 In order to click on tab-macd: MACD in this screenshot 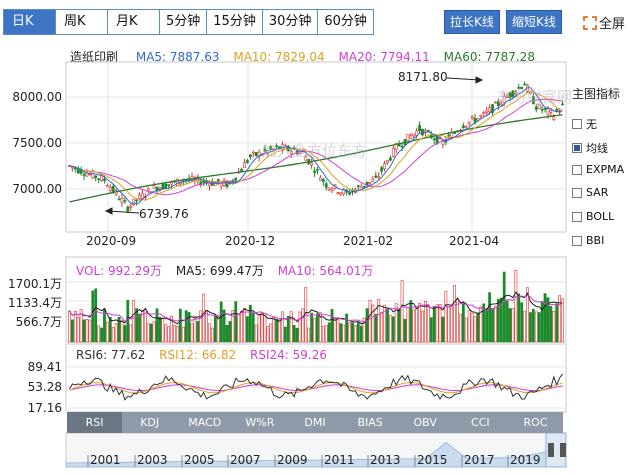, I will do `click(205, 422)`.